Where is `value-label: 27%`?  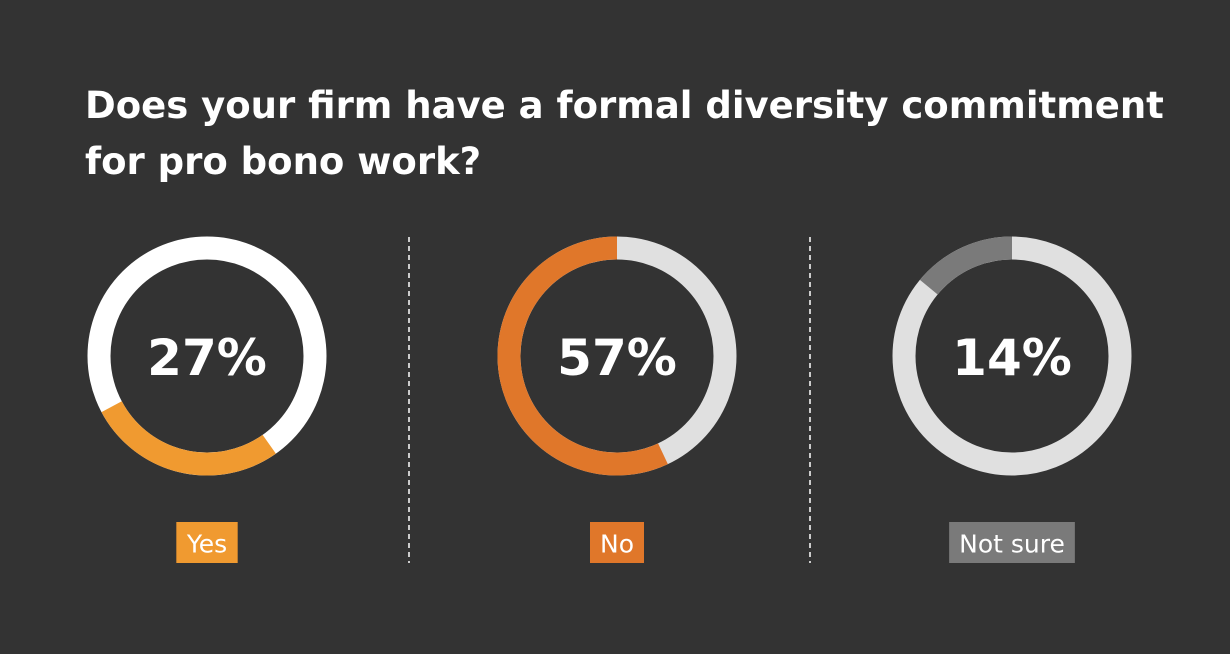
value-label: 27% is located at coordinates (207, 358).